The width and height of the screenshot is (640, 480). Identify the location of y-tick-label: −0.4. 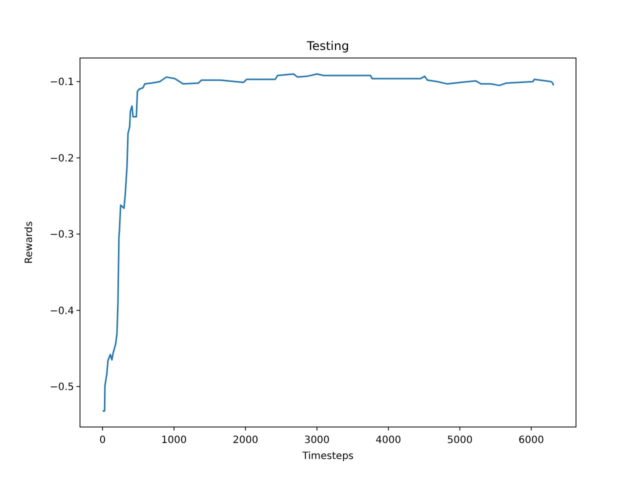
(62, 311).